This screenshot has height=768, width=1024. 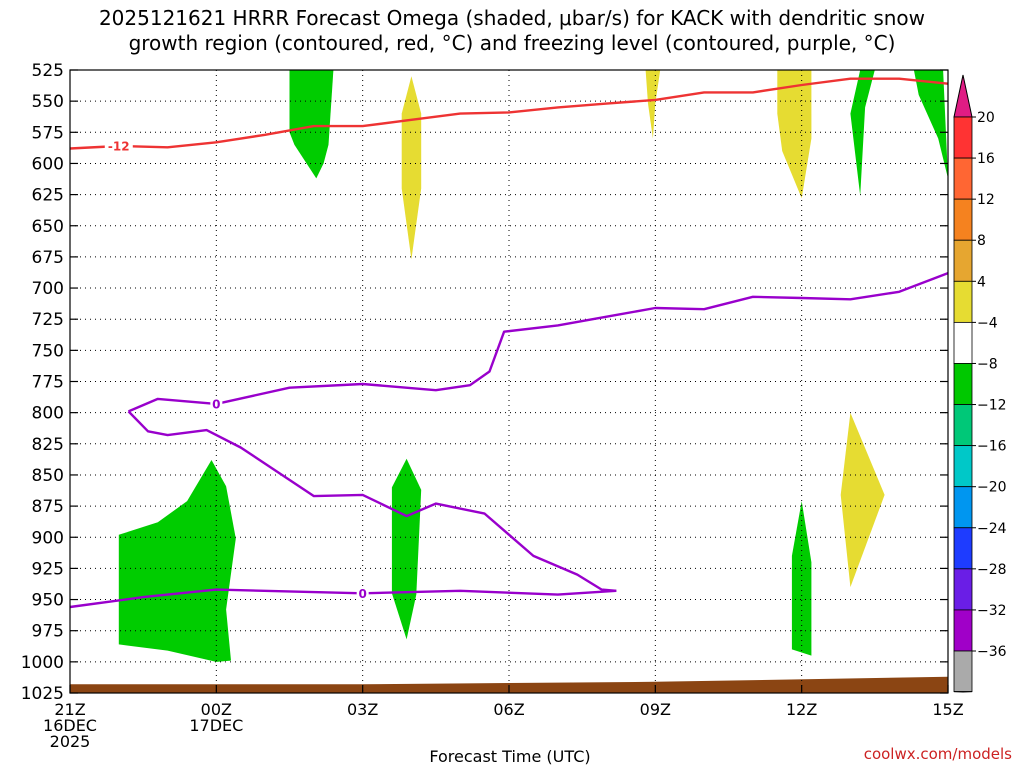 What do you see at coordinates (48, 351) in the screenshot?
I see `y-tick-label-9: 750` at bounding box center [48, 351].